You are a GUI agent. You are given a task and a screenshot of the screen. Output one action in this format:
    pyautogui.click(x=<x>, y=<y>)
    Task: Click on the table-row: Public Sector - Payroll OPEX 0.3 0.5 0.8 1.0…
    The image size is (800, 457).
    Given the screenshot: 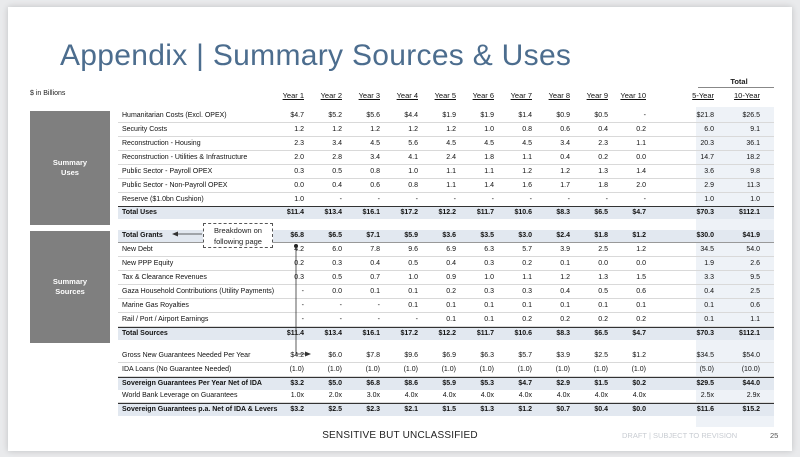 What is the action you would take?
    pyautogui.click(x=446, y=172)
    